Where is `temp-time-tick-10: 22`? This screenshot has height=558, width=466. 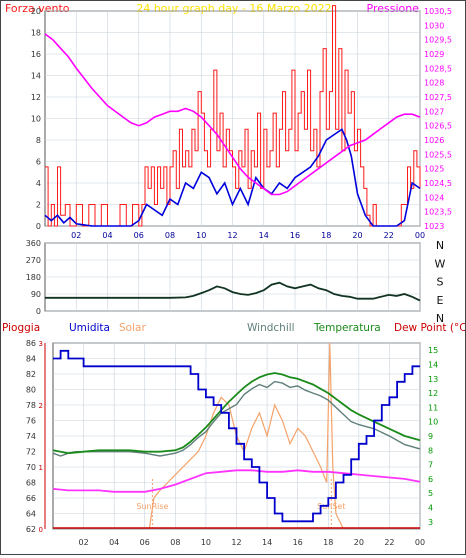 temp-time-tick-10: 22 is located at coordinates (389, 542).